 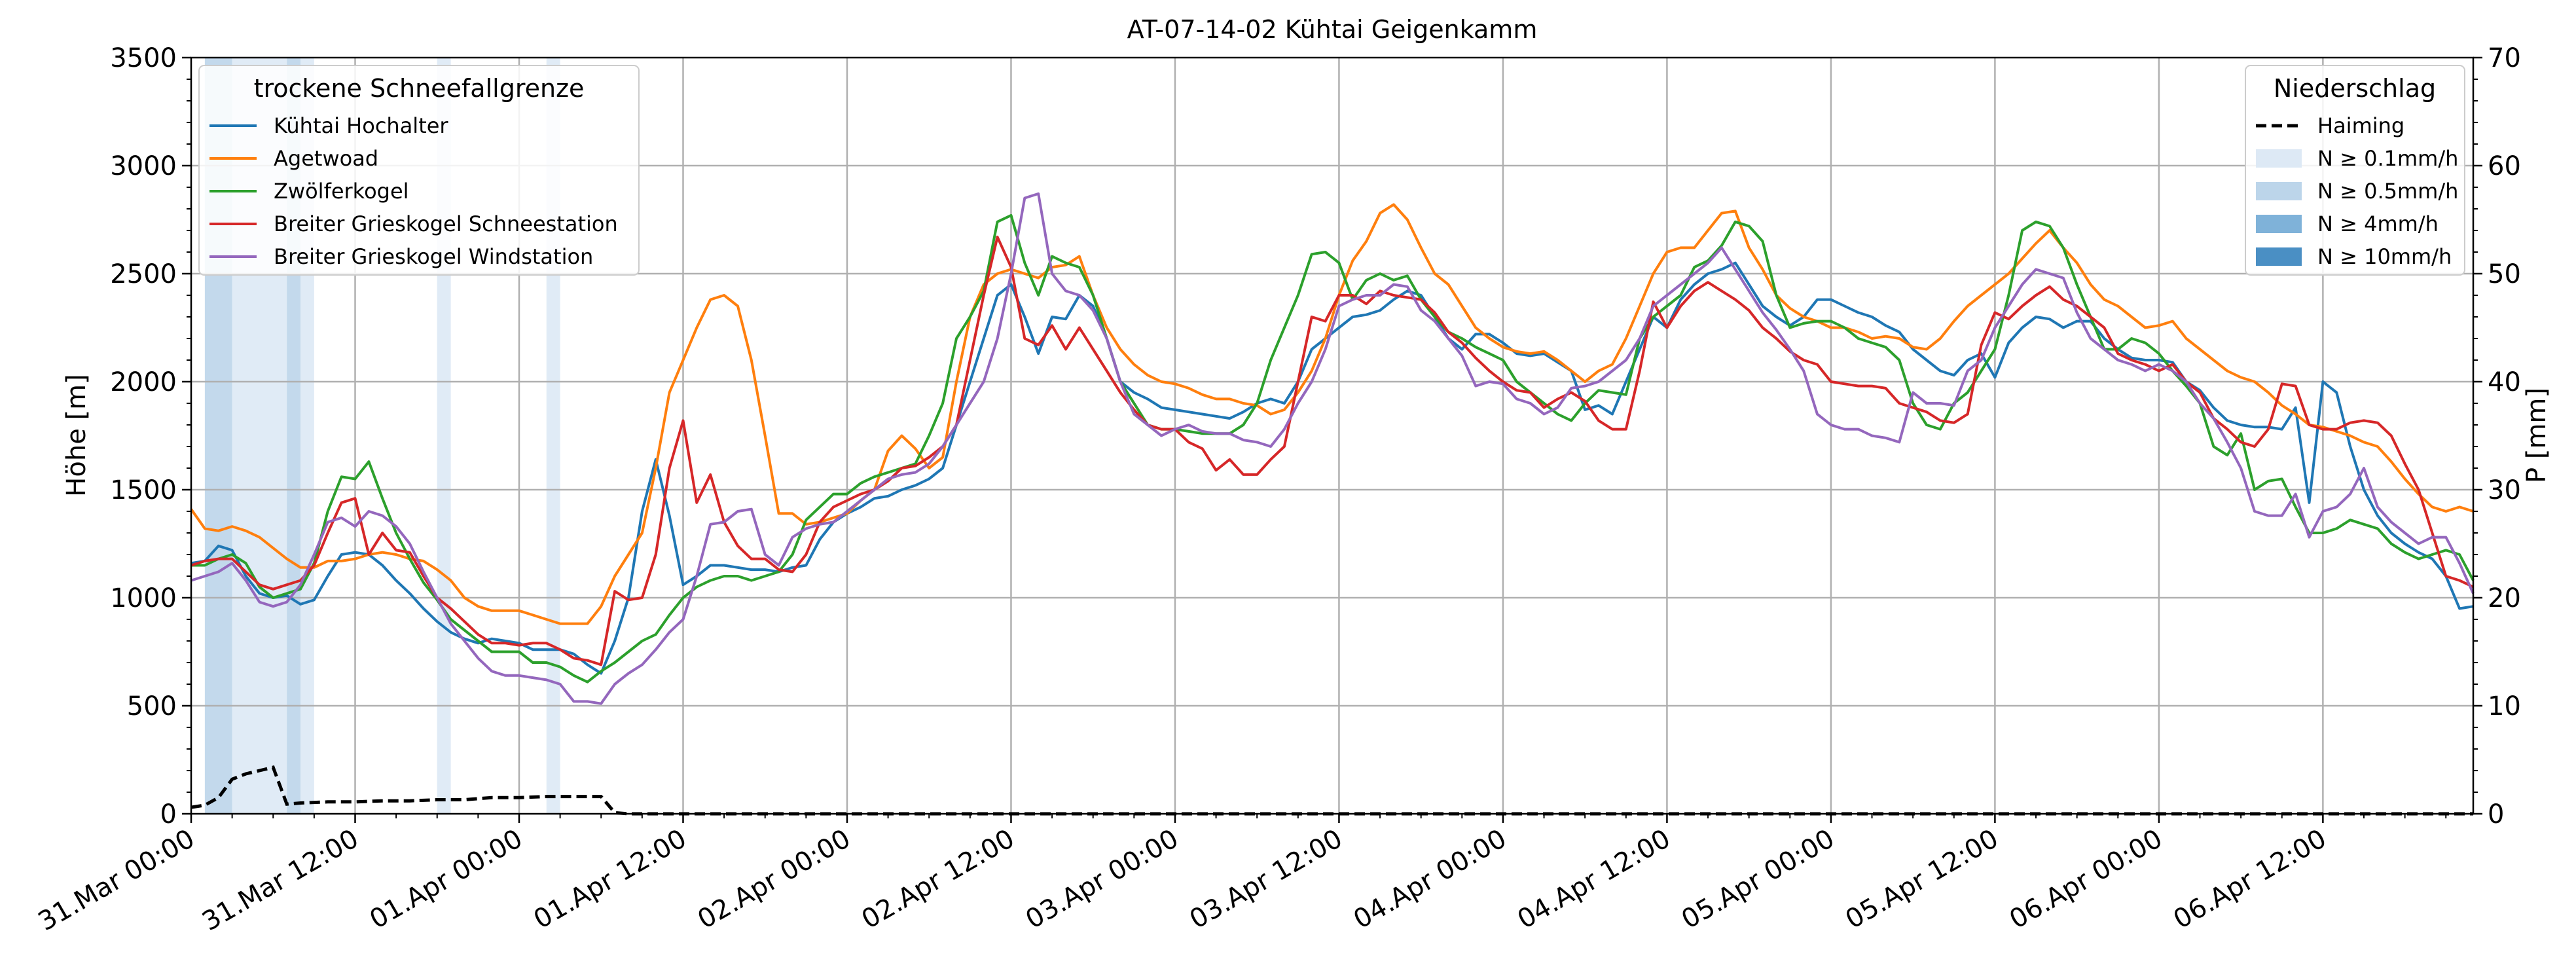 What do you see at coordinates (419, 89) in the screenshot?
I see `legend-snowline-title: trockene Schneefallgrenze` at bounding box center [419, 89].